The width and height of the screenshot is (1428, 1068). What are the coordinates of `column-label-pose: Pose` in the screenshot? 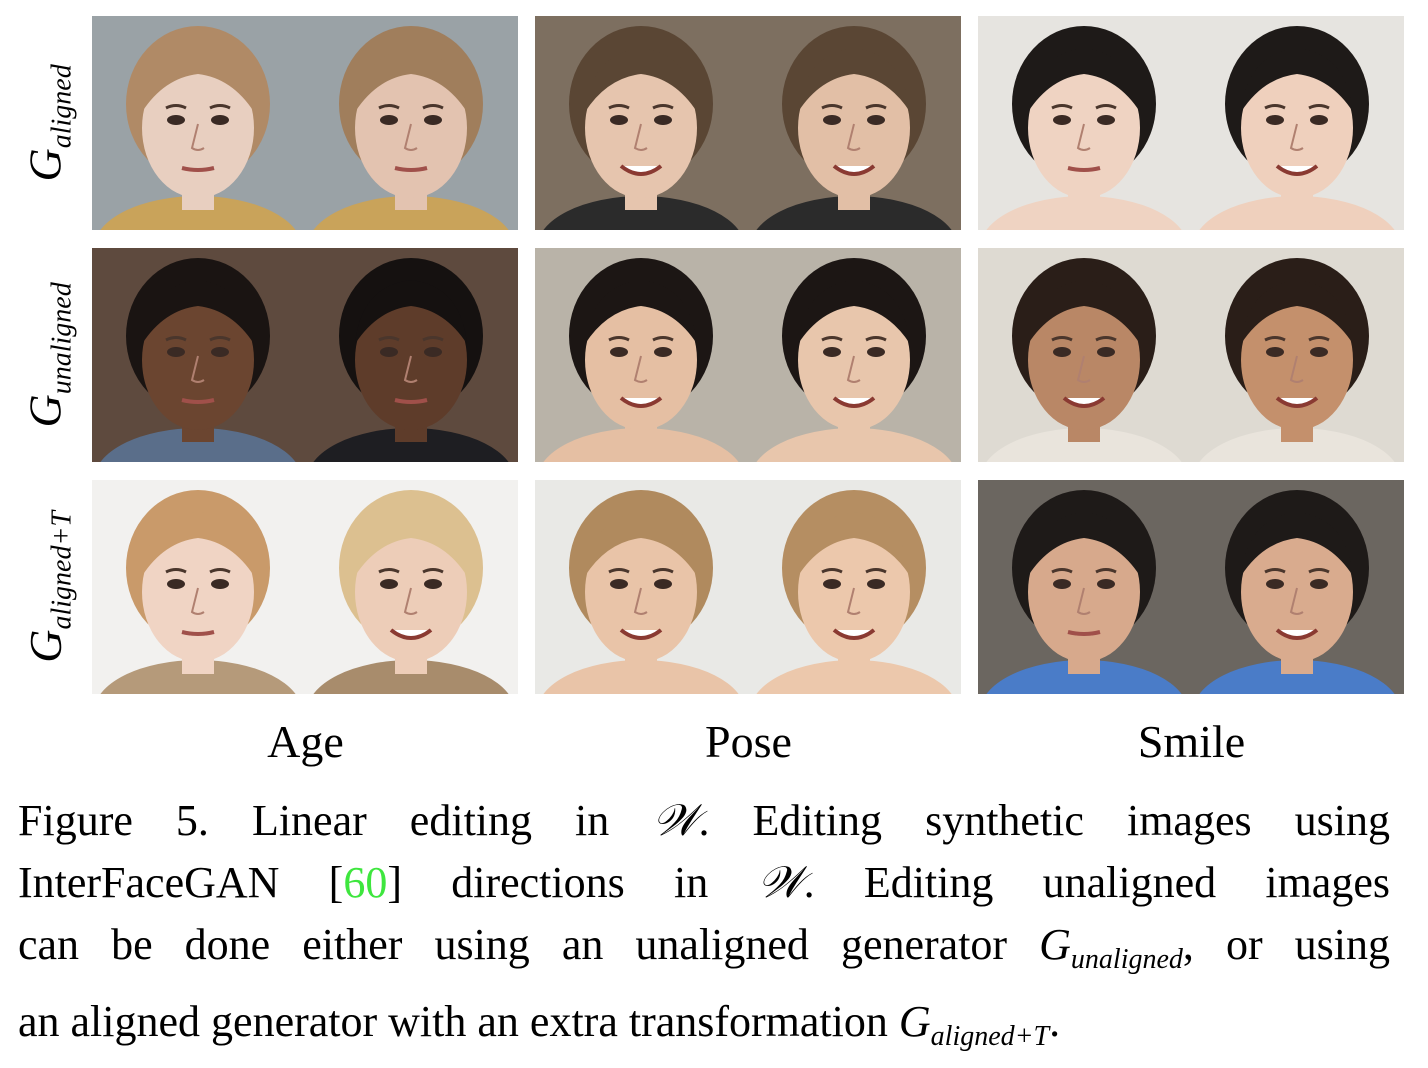 It's located at (748, 741).